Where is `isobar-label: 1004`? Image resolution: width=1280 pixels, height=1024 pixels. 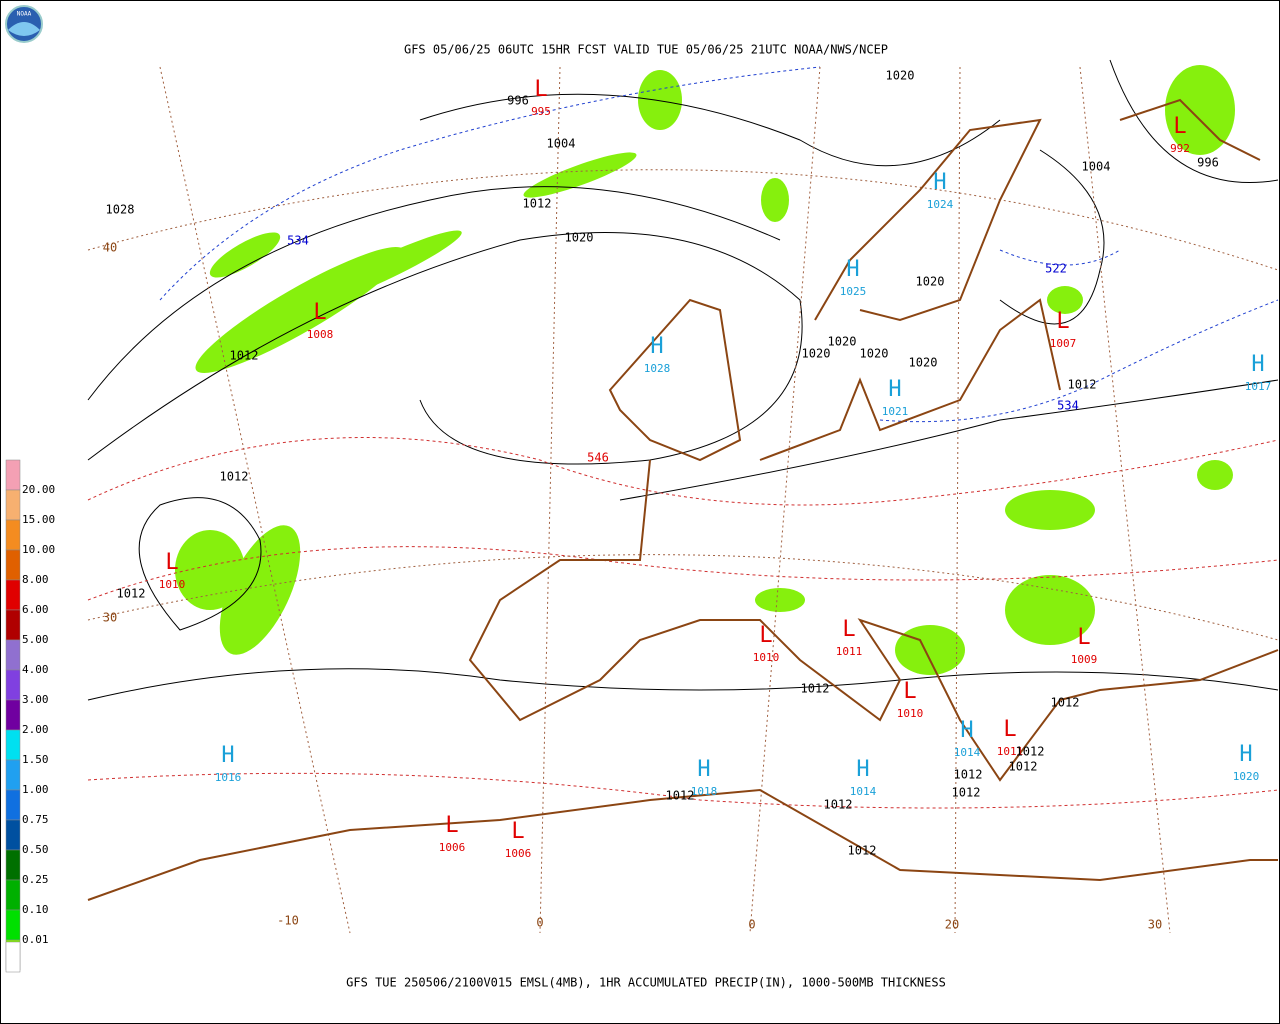
isobar-label: 1004 is located at coordinates (1096, 167).